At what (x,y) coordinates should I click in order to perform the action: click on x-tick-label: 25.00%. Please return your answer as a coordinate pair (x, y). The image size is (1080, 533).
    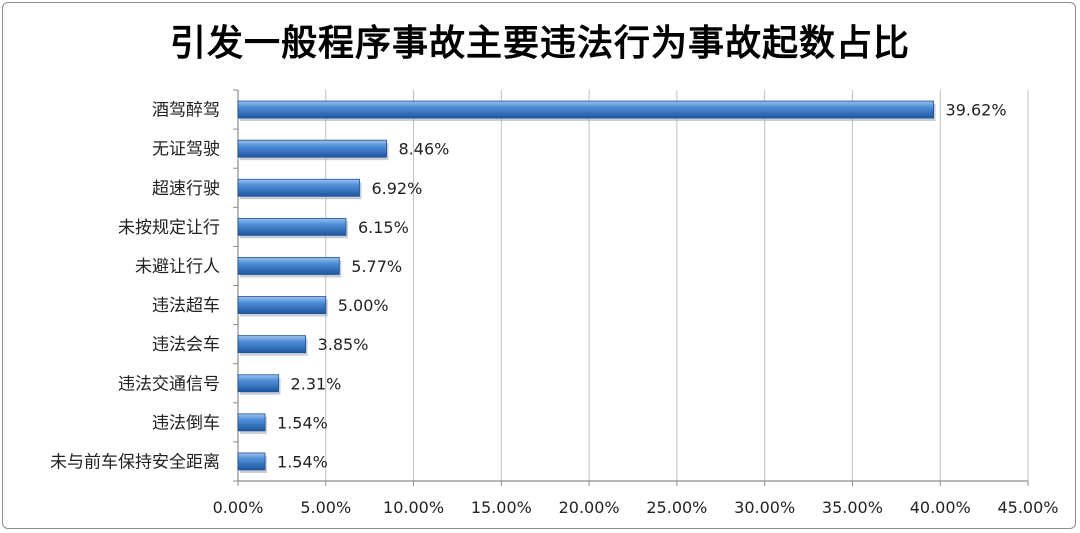
    Looking at the image, I should click on (676, 507).